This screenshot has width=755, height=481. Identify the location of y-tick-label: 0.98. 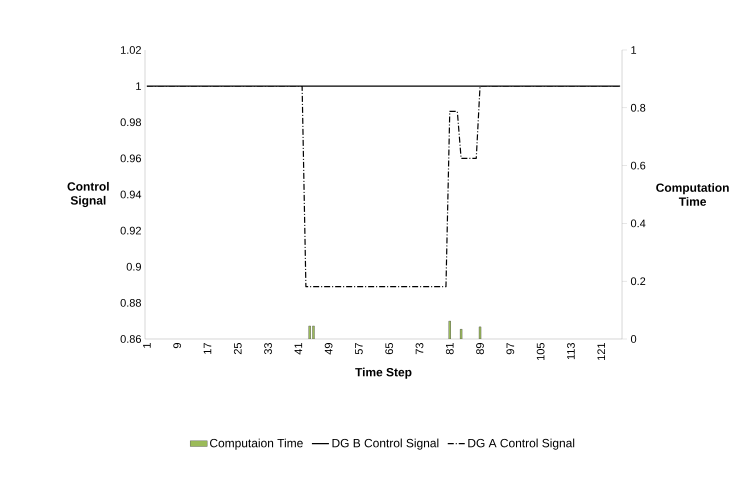
(130, 122).